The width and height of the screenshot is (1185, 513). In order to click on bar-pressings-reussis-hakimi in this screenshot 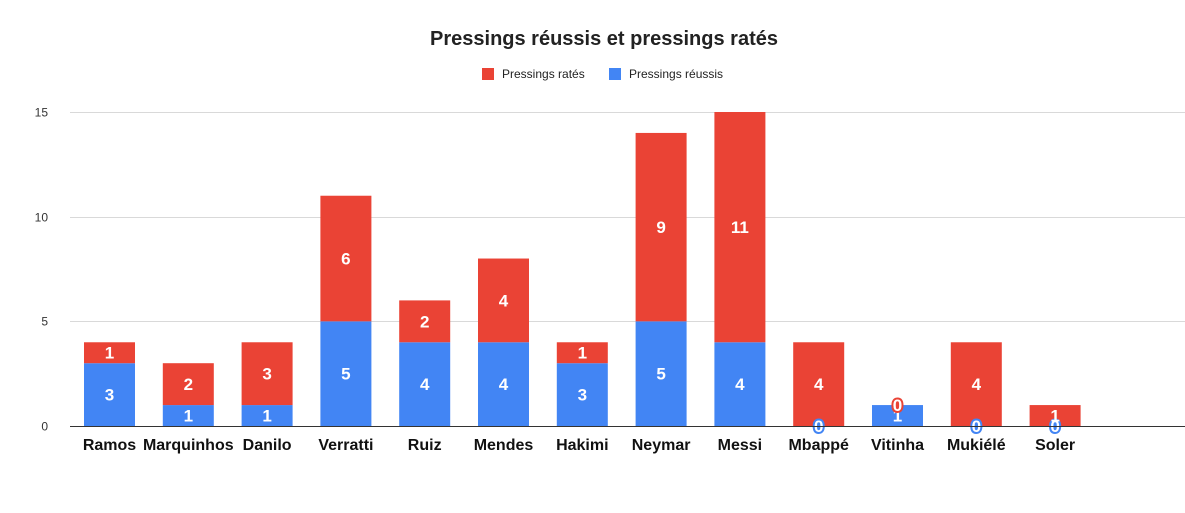, I will do `click(582, 394)`.